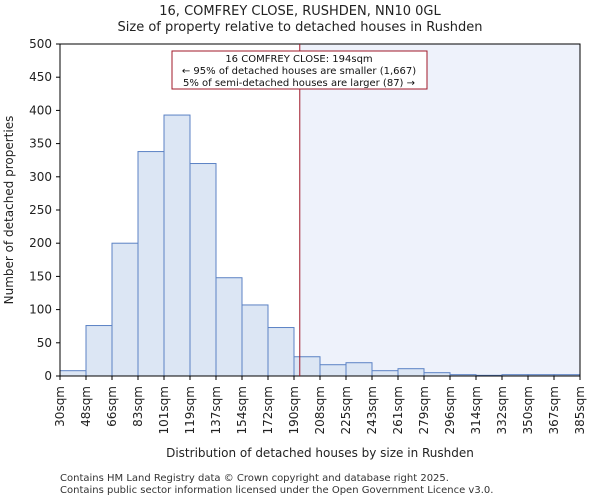 The image size is (600, 500). Describe the element at coordinates (60, 406) in the screenshot. I see `x-tick-label: 30sqm` at that location.